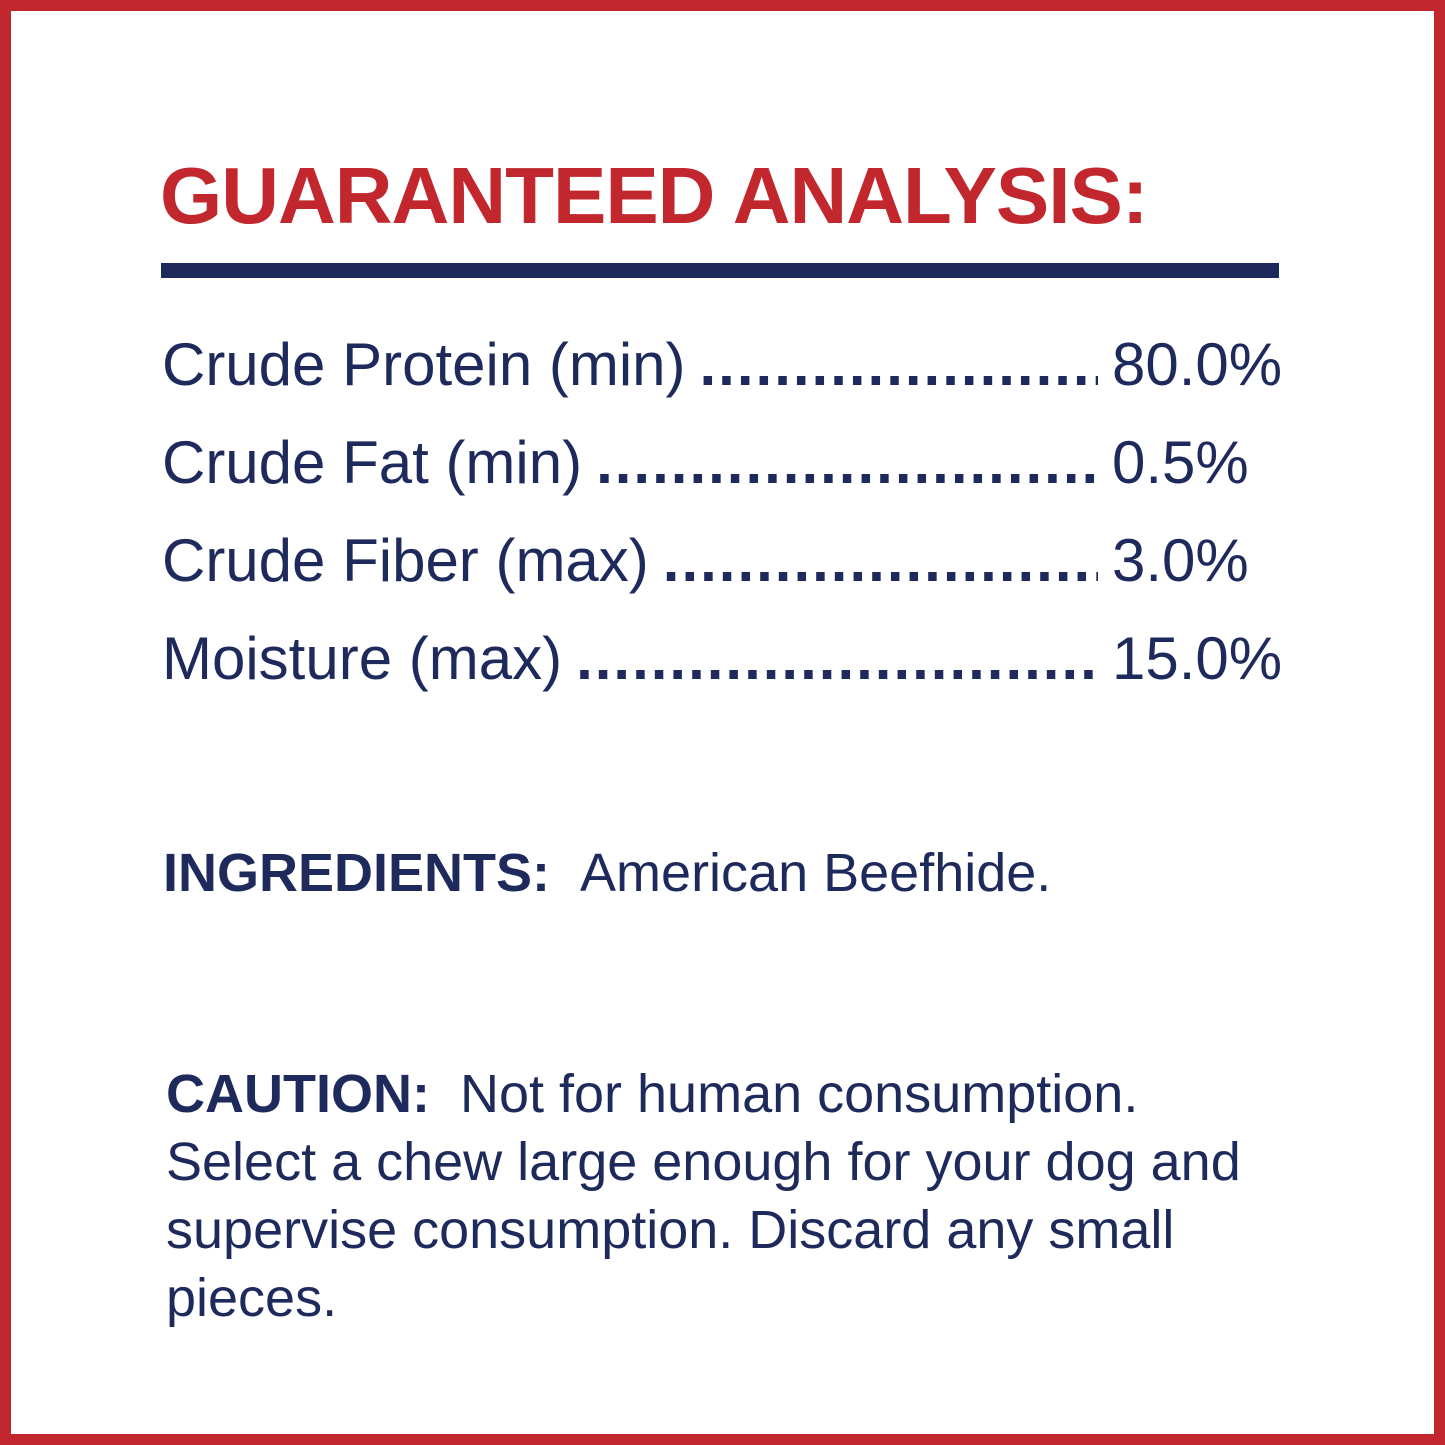 The width and height of the screenshot is (1445, 1445). What do you see at coordinates (372, 462) in the screenshot?
I see `analysis-label: Crude Fat (min)` at bounding box center [372, 462].